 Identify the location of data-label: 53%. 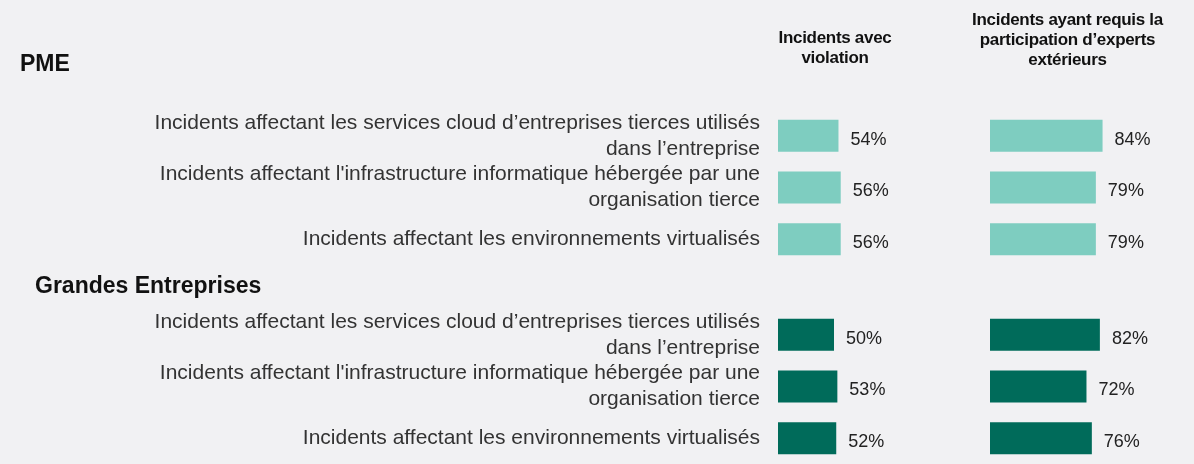
(867, 389).